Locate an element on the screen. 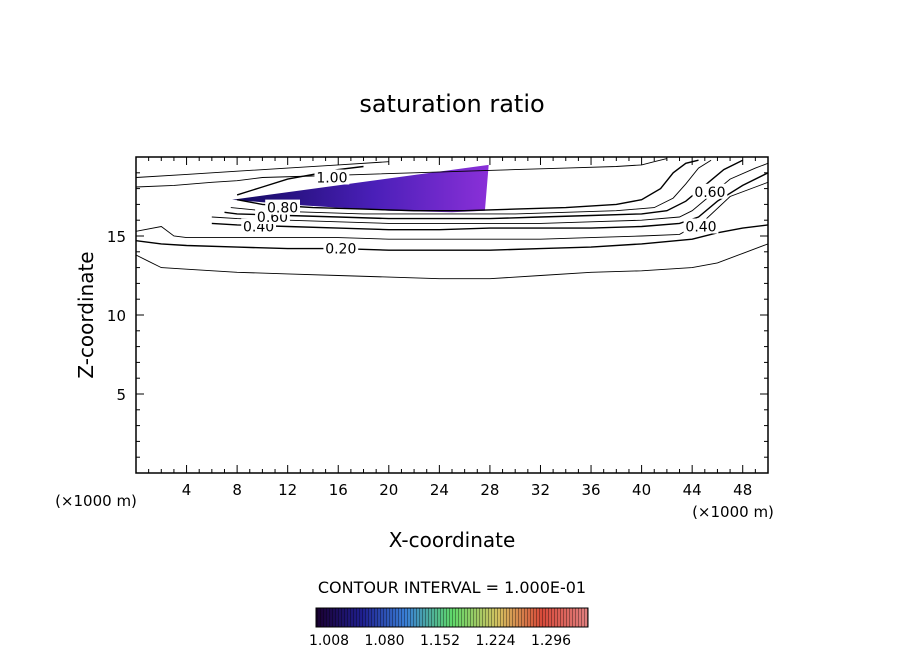  colorbar-tick-label: 1.224 is located at coordinates (495, 641).